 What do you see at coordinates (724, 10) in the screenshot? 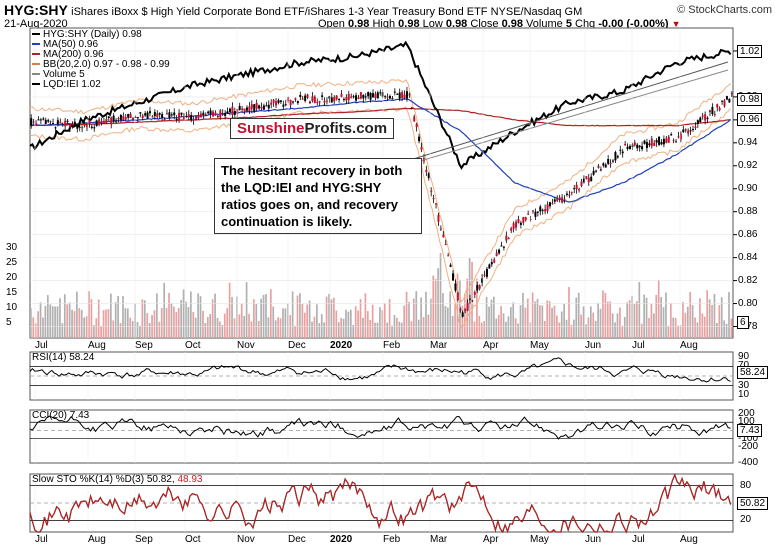
I see `brand: © StockCharts.com` at bounding box center [724, 10].